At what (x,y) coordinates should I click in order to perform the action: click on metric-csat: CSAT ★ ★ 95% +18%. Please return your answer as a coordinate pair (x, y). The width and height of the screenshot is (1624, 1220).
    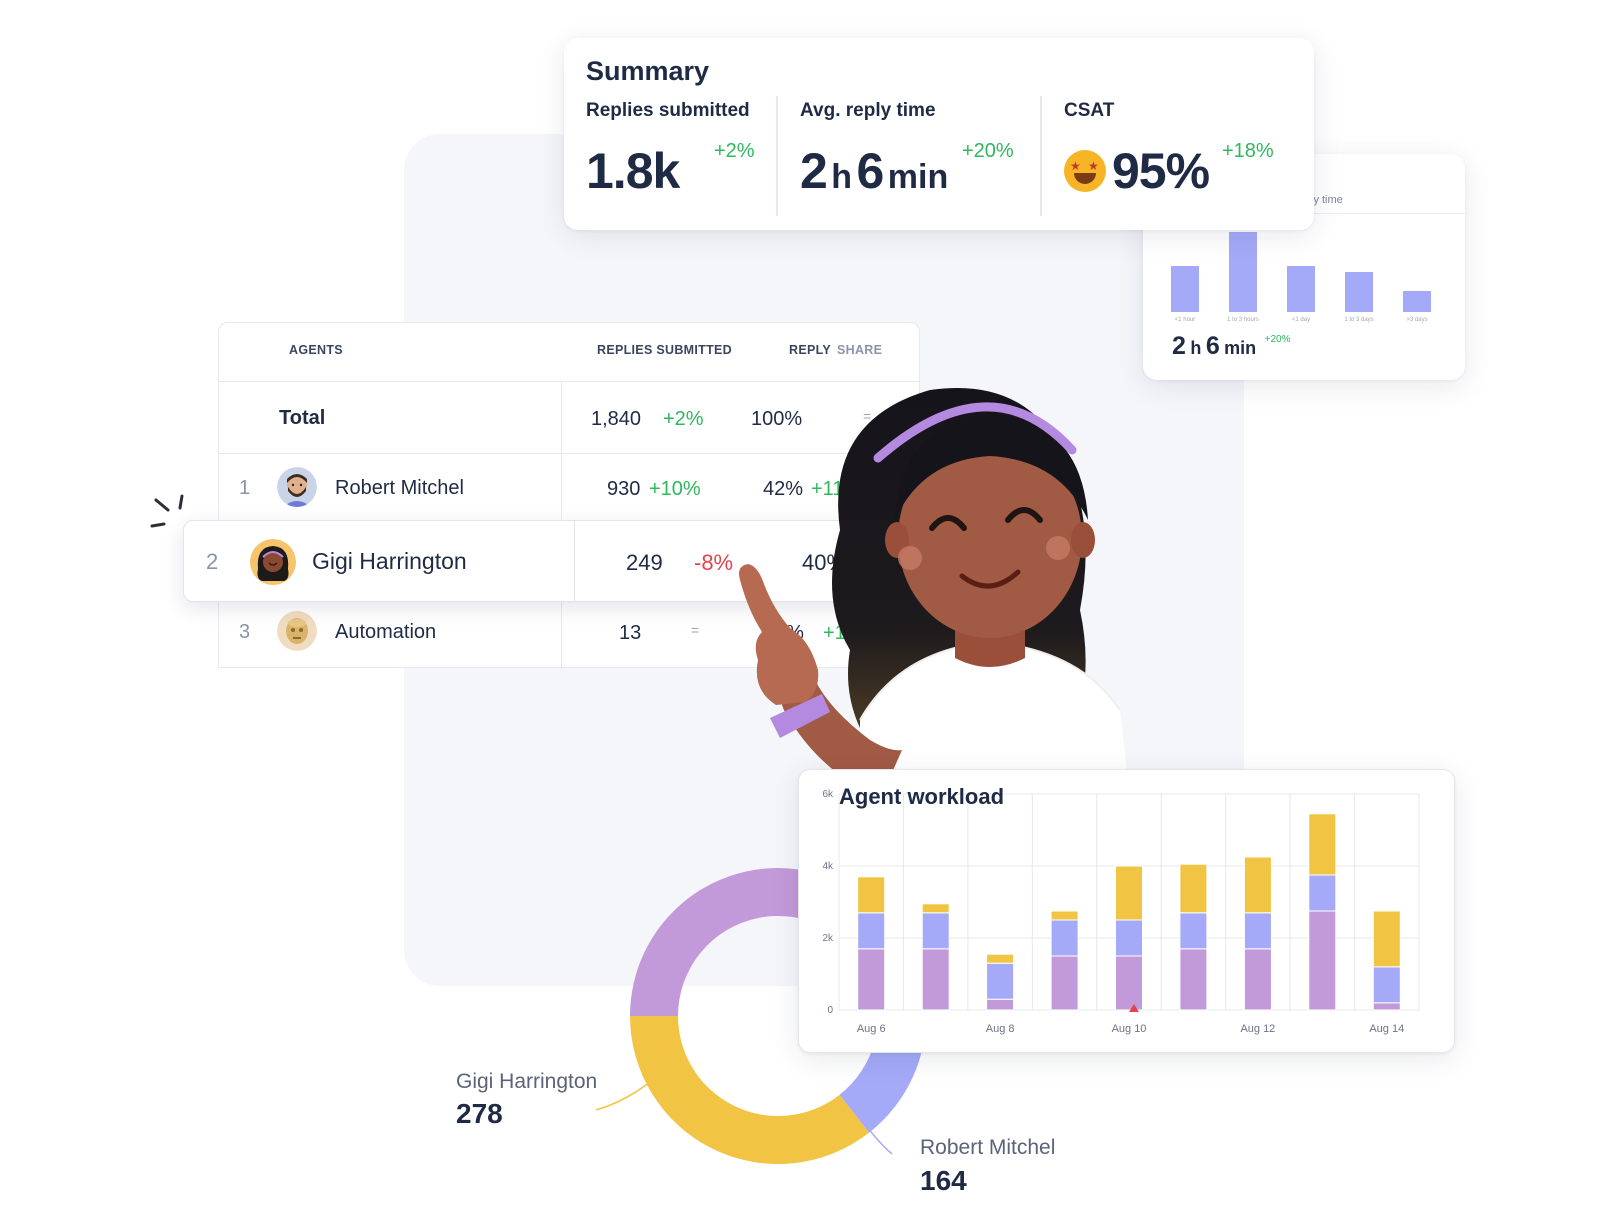
    Looking at the image, I should click on (1165, 156).